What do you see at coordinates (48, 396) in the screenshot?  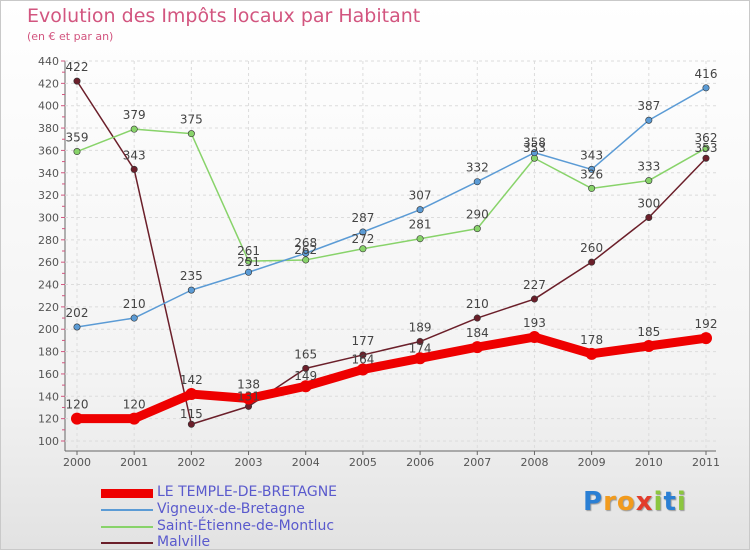 I see `y-tick-label: 140` at bounding box center [48, 396].